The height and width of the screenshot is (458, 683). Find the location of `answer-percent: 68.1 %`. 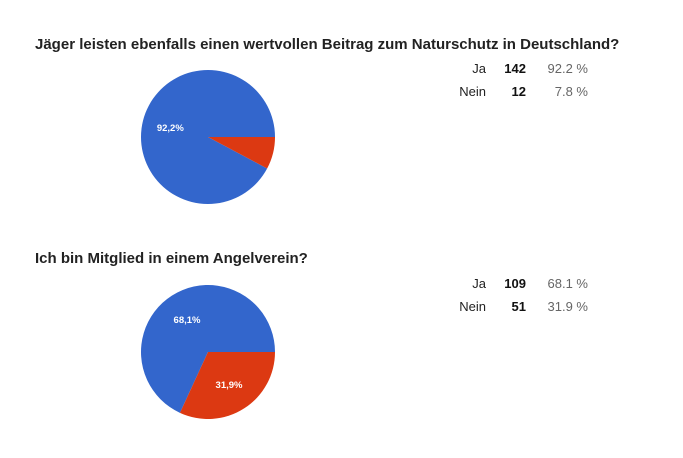

answer-percent: 68.1 % is located at coordinates (567, 283).